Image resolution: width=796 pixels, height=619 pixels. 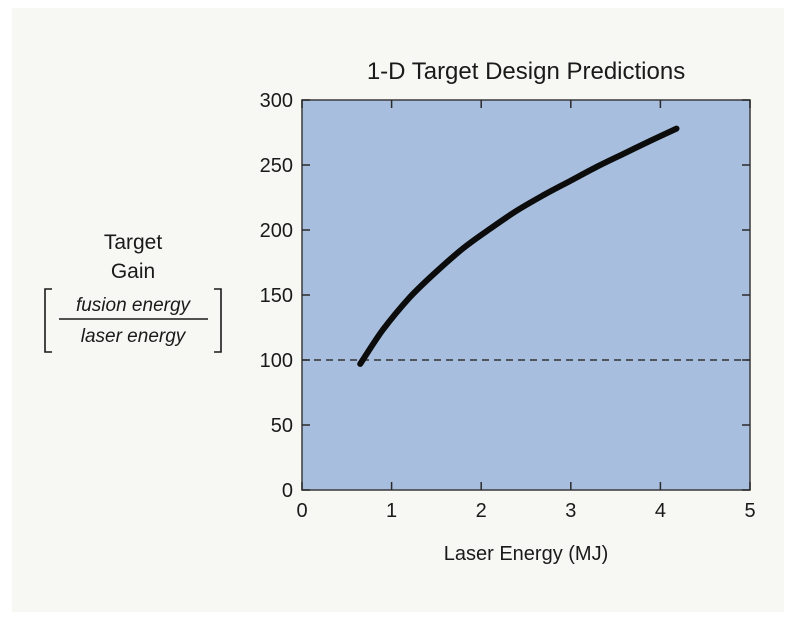 I want to click on x-axis-label: Laser Energy (MJ), so click(x=526, y=554).